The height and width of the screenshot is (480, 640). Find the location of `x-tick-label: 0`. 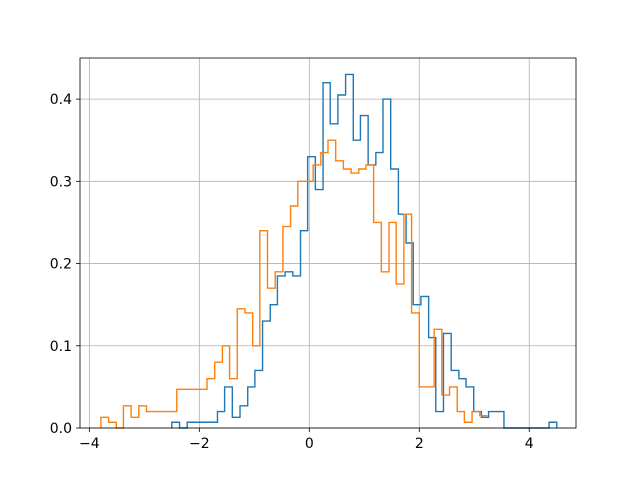

x-tick-label: 0 is located at coordinates (309, 444).